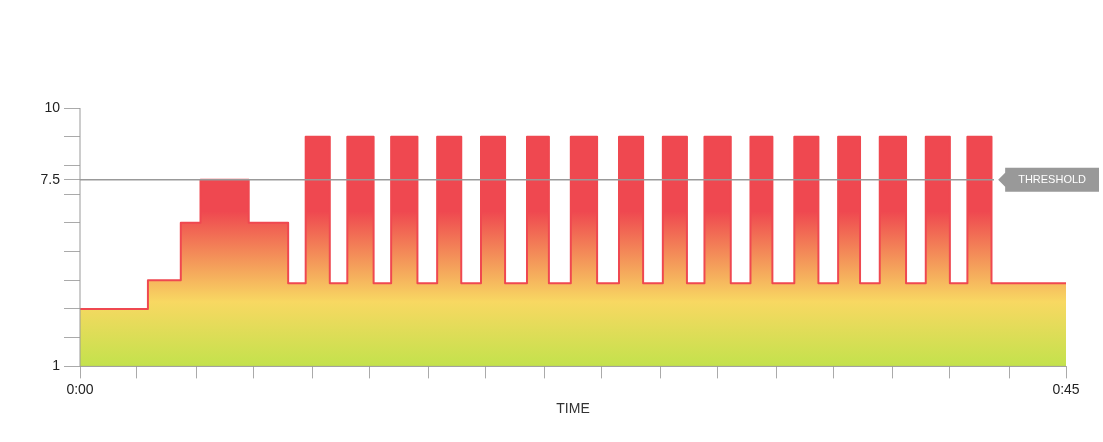  I want to click on x-axis-title: TIME, so click(573, 408).